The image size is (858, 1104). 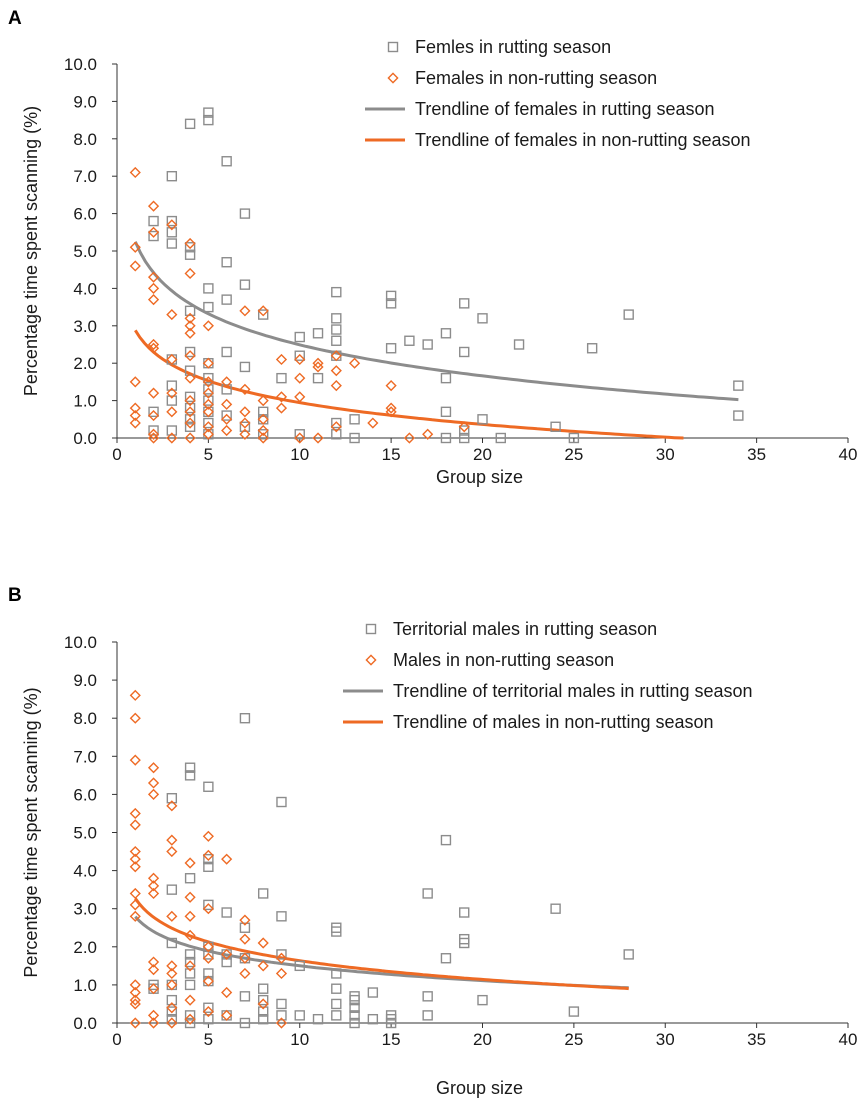 What do you see at coordinates (848, 454) in the screenshot?
I see `x-tick-label: 40` at bounding box center [848, 454].